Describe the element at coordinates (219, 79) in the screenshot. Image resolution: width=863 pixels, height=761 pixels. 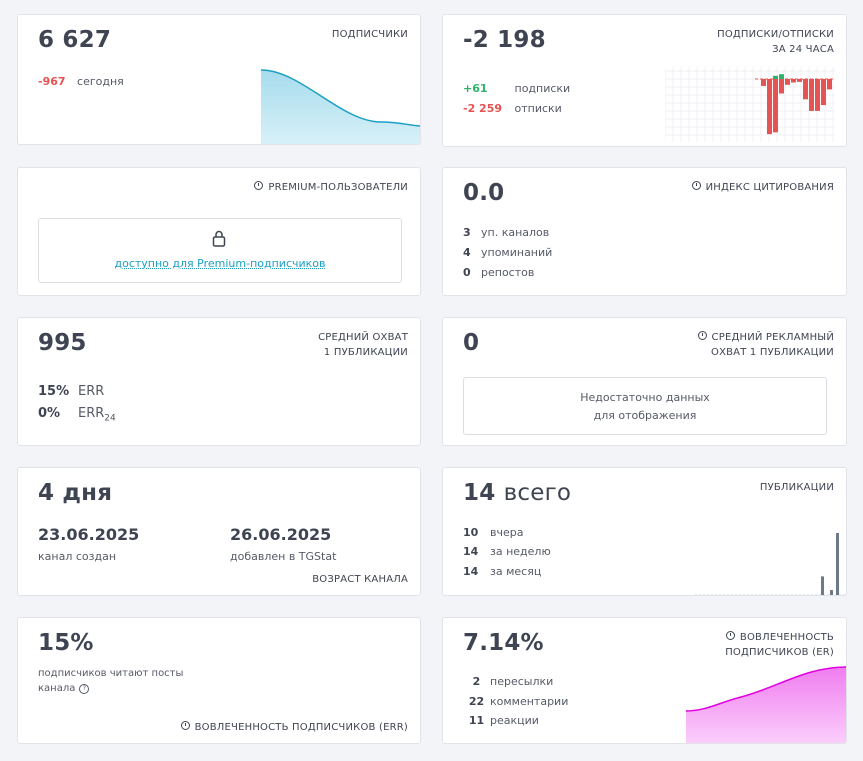
I see `subscribers-card: 6 627 ПОДПИСЧИКИ -967 сегодня` at that location.